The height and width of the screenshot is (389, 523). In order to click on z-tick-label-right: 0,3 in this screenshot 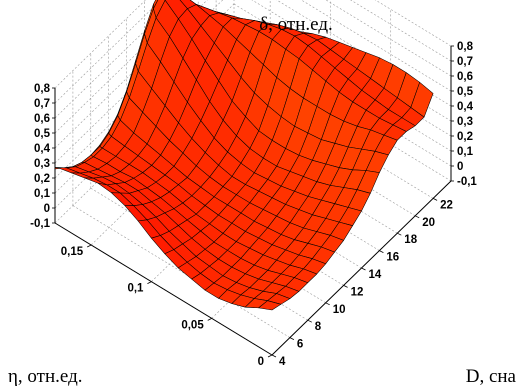, I will do `click(465, 122)`.